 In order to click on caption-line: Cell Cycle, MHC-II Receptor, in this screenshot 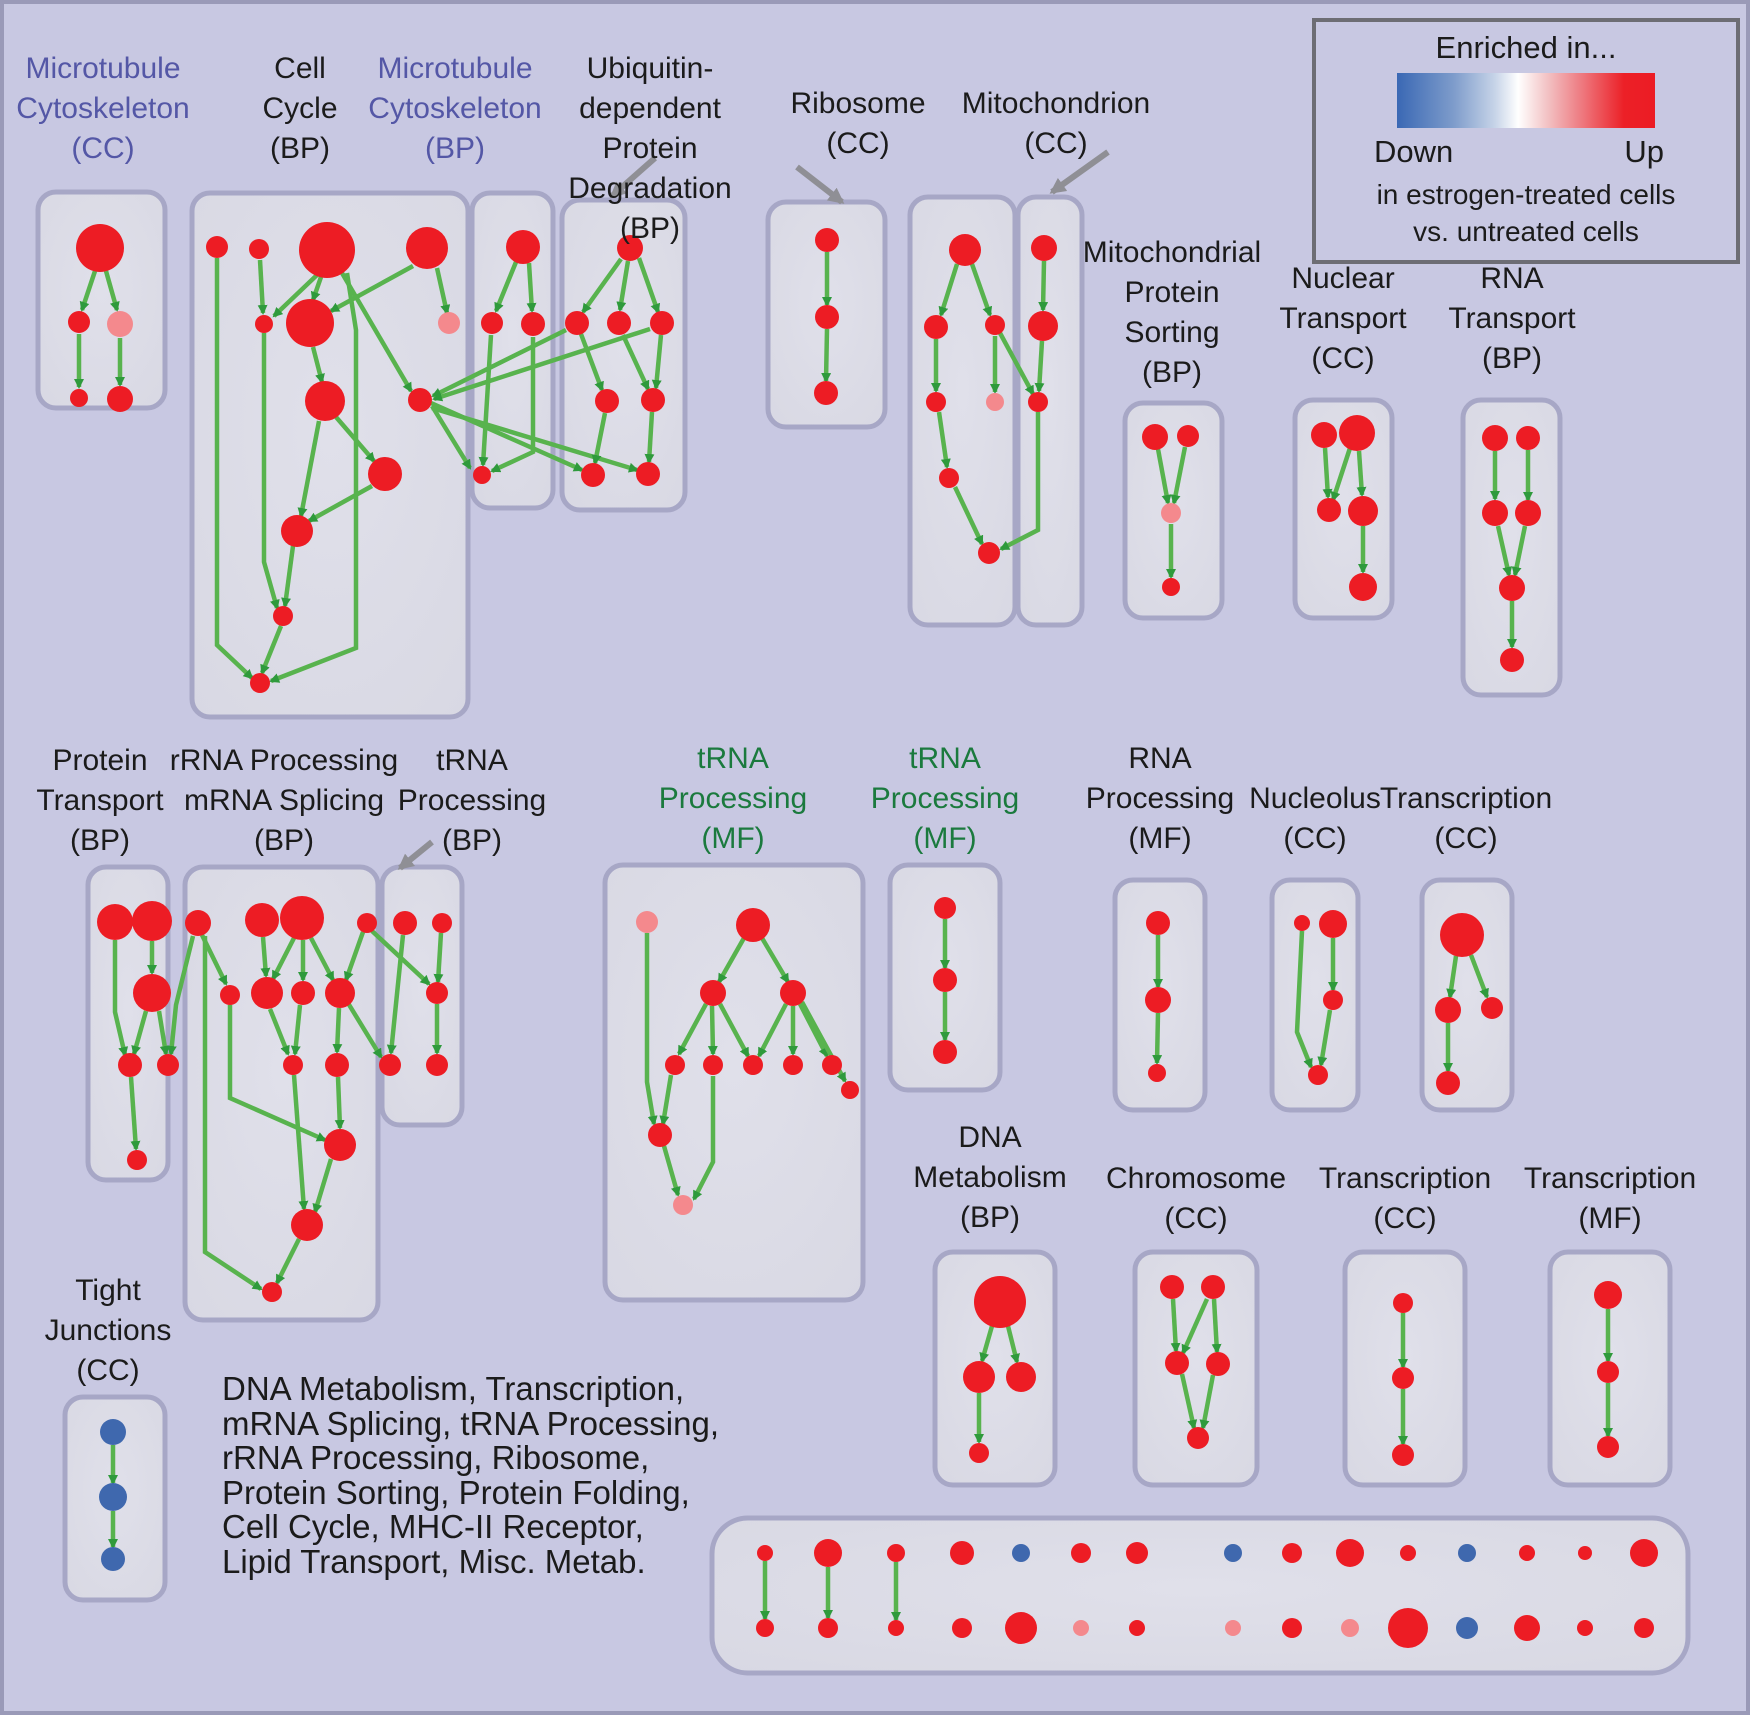, I will do `click(433, 1526)`.